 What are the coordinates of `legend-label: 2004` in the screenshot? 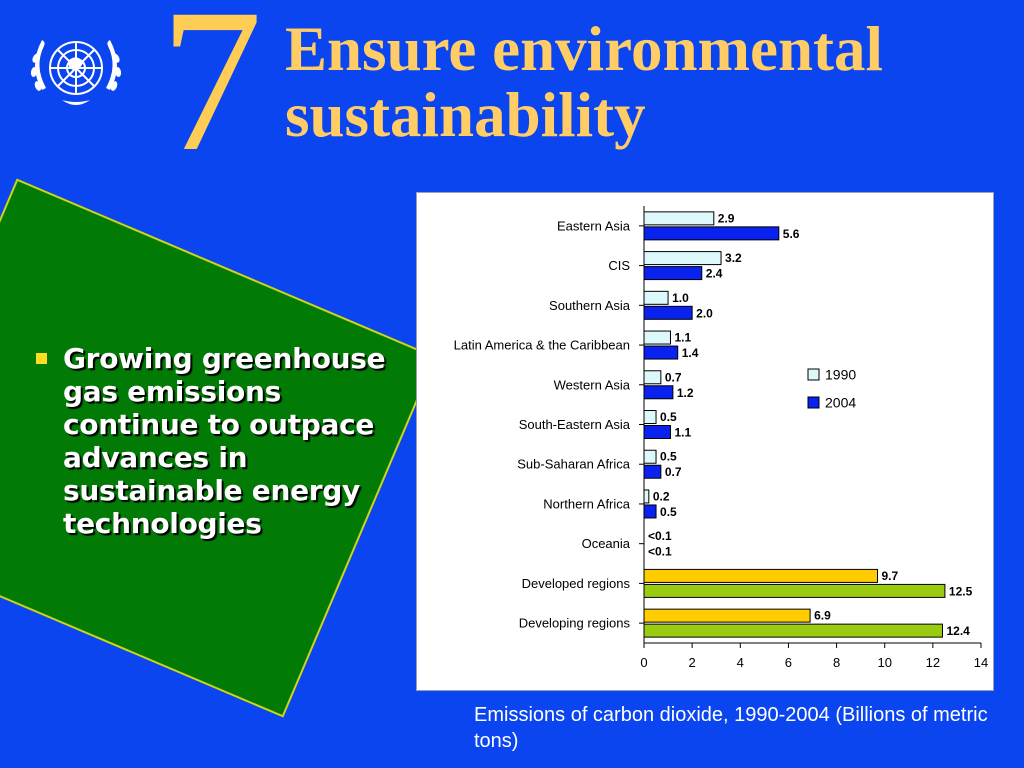 It's located at (840, 403).